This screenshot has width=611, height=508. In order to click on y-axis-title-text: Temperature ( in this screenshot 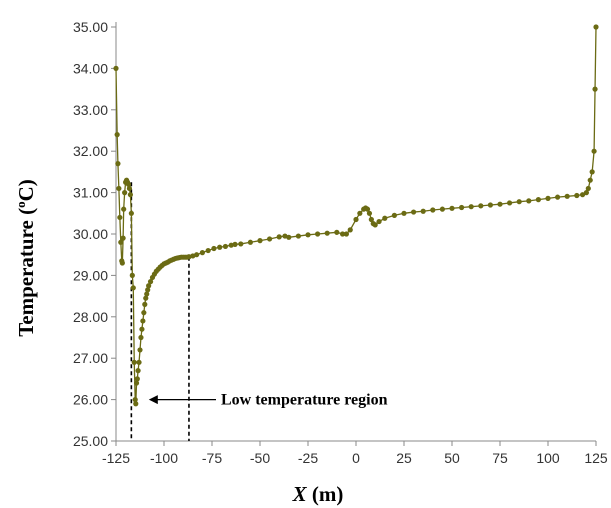, I will do `click(26, 272)`.